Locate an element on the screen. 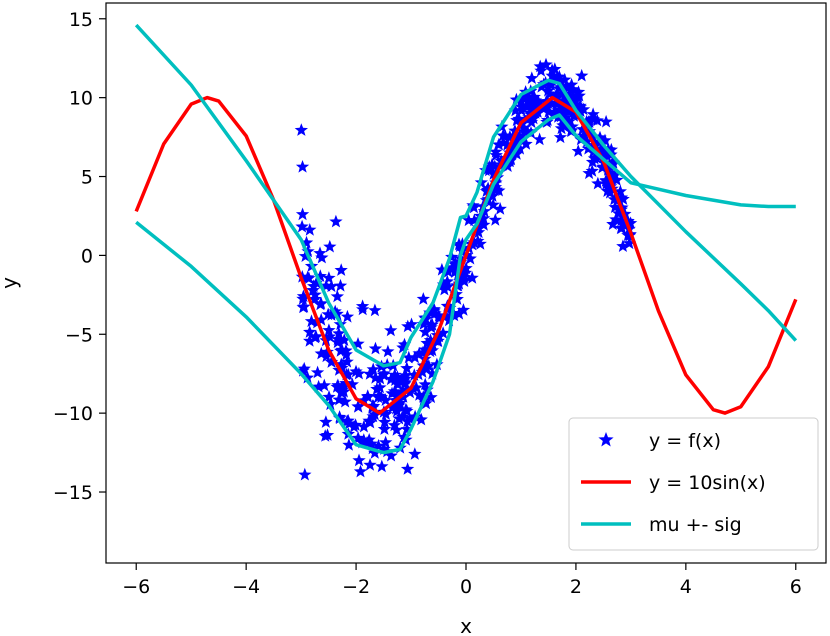  x-tick-label: −4 is located at coordinates (246, 587).